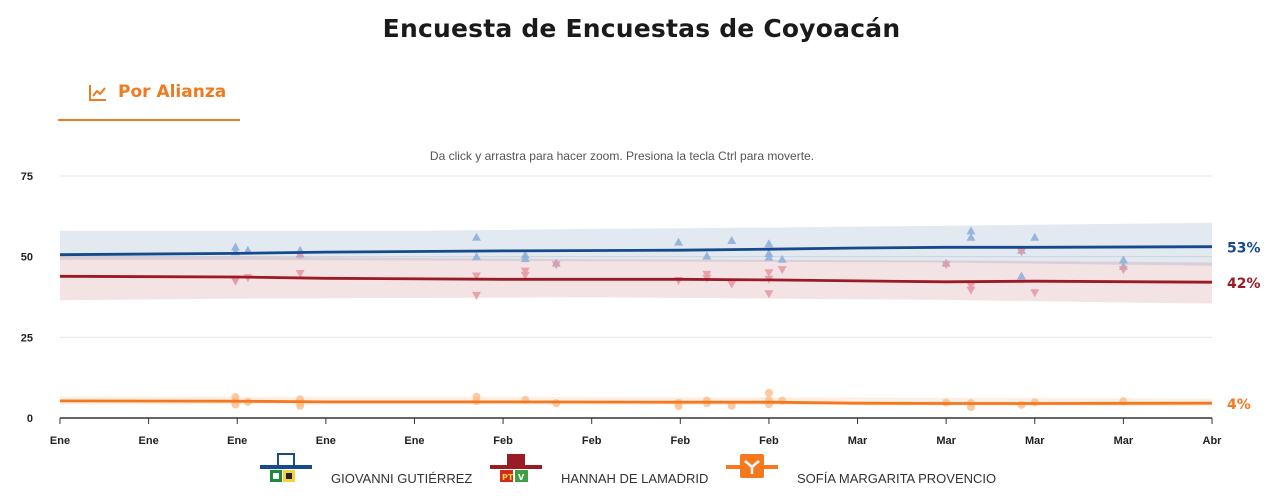 This screenshot has height=504, width=1283. Describe the element at coordinates (402, 478) in the screenshot. I see `legend-label: GIOVANNI GUTIÉRREZ` at that location.